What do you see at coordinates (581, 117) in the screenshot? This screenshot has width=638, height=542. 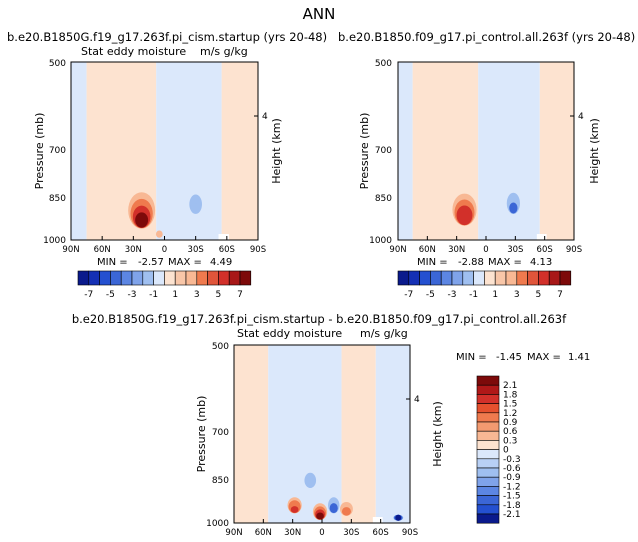 I see `panel-2-height-tick: 4` at bounding box center [581, 117].